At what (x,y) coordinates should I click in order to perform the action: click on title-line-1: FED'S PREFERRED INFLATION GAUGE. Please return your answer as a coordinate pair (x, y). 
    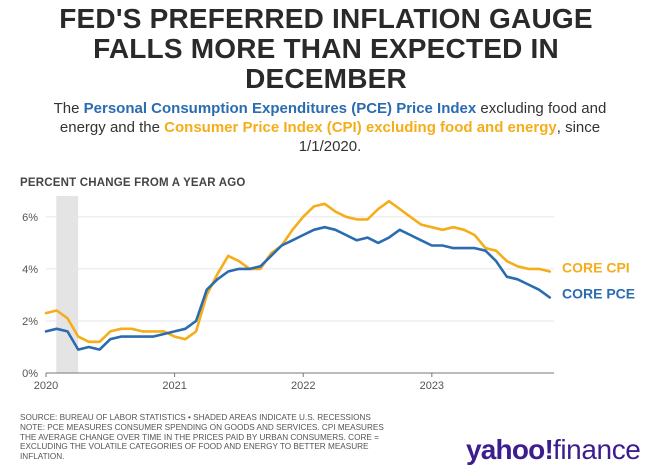
    Looking at the image, I should click on (326, 18).